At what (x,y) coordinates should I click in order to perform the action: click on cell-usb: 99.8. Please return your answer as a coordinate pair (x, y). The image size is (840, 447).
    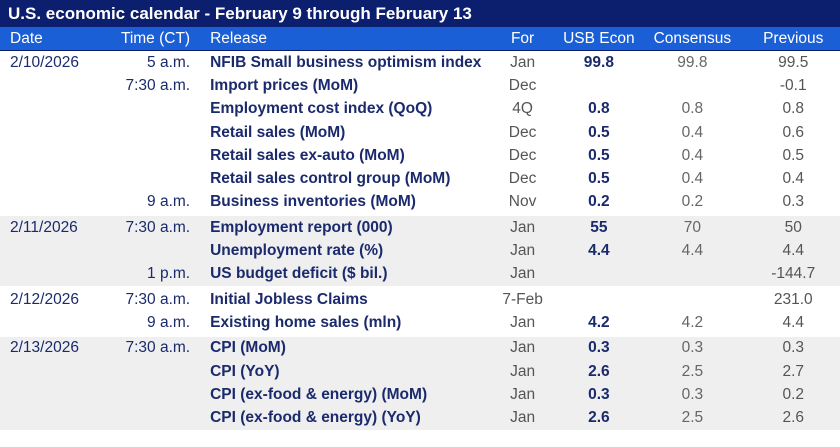
    Looking at the image, I should click on (598, 62).